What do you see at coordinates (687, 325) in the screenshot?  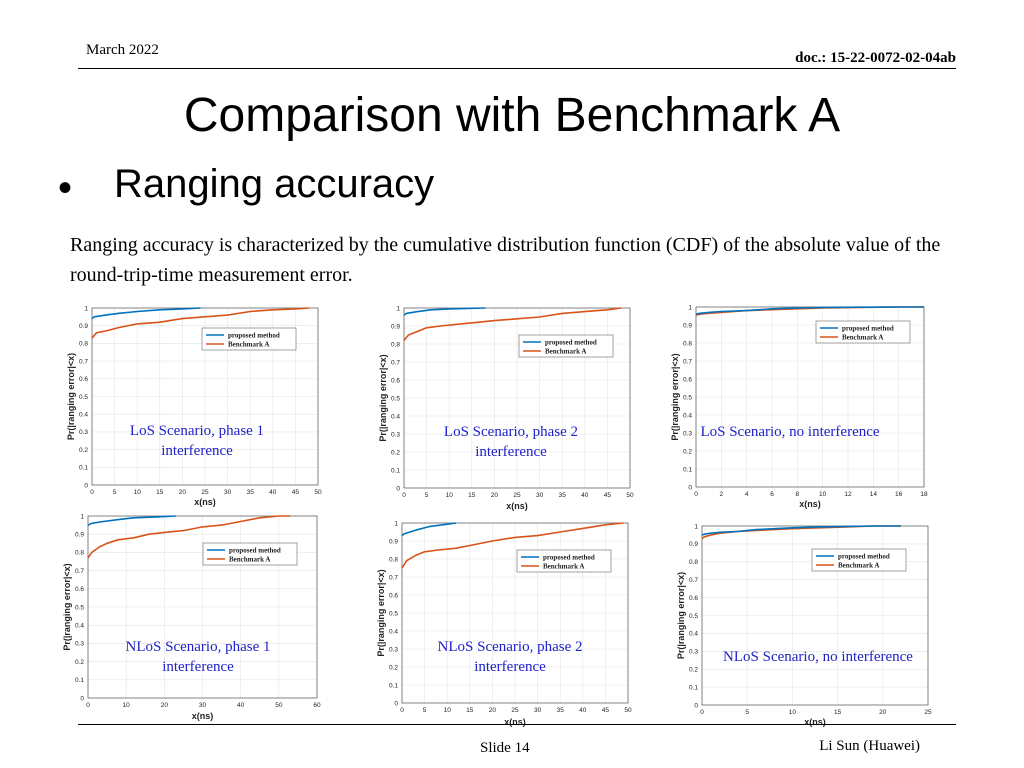 I see `y-tick-label: 0.9` at bounding box center [687, 325].